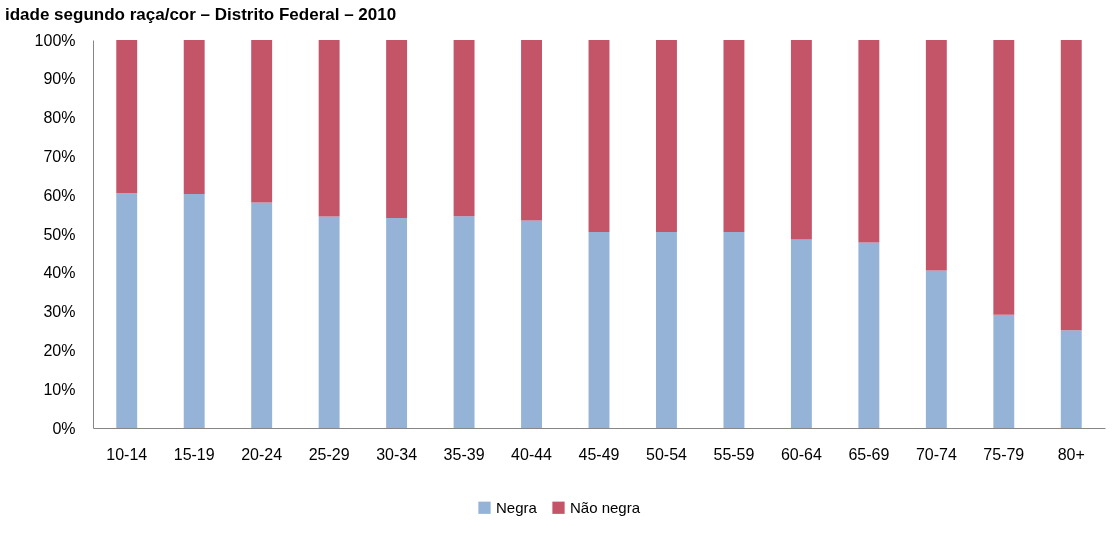  What do you see at coordinates (127, 454) in the screenshot?
I see `x-tick-label: 10-14` at bounding box center [127, 454].